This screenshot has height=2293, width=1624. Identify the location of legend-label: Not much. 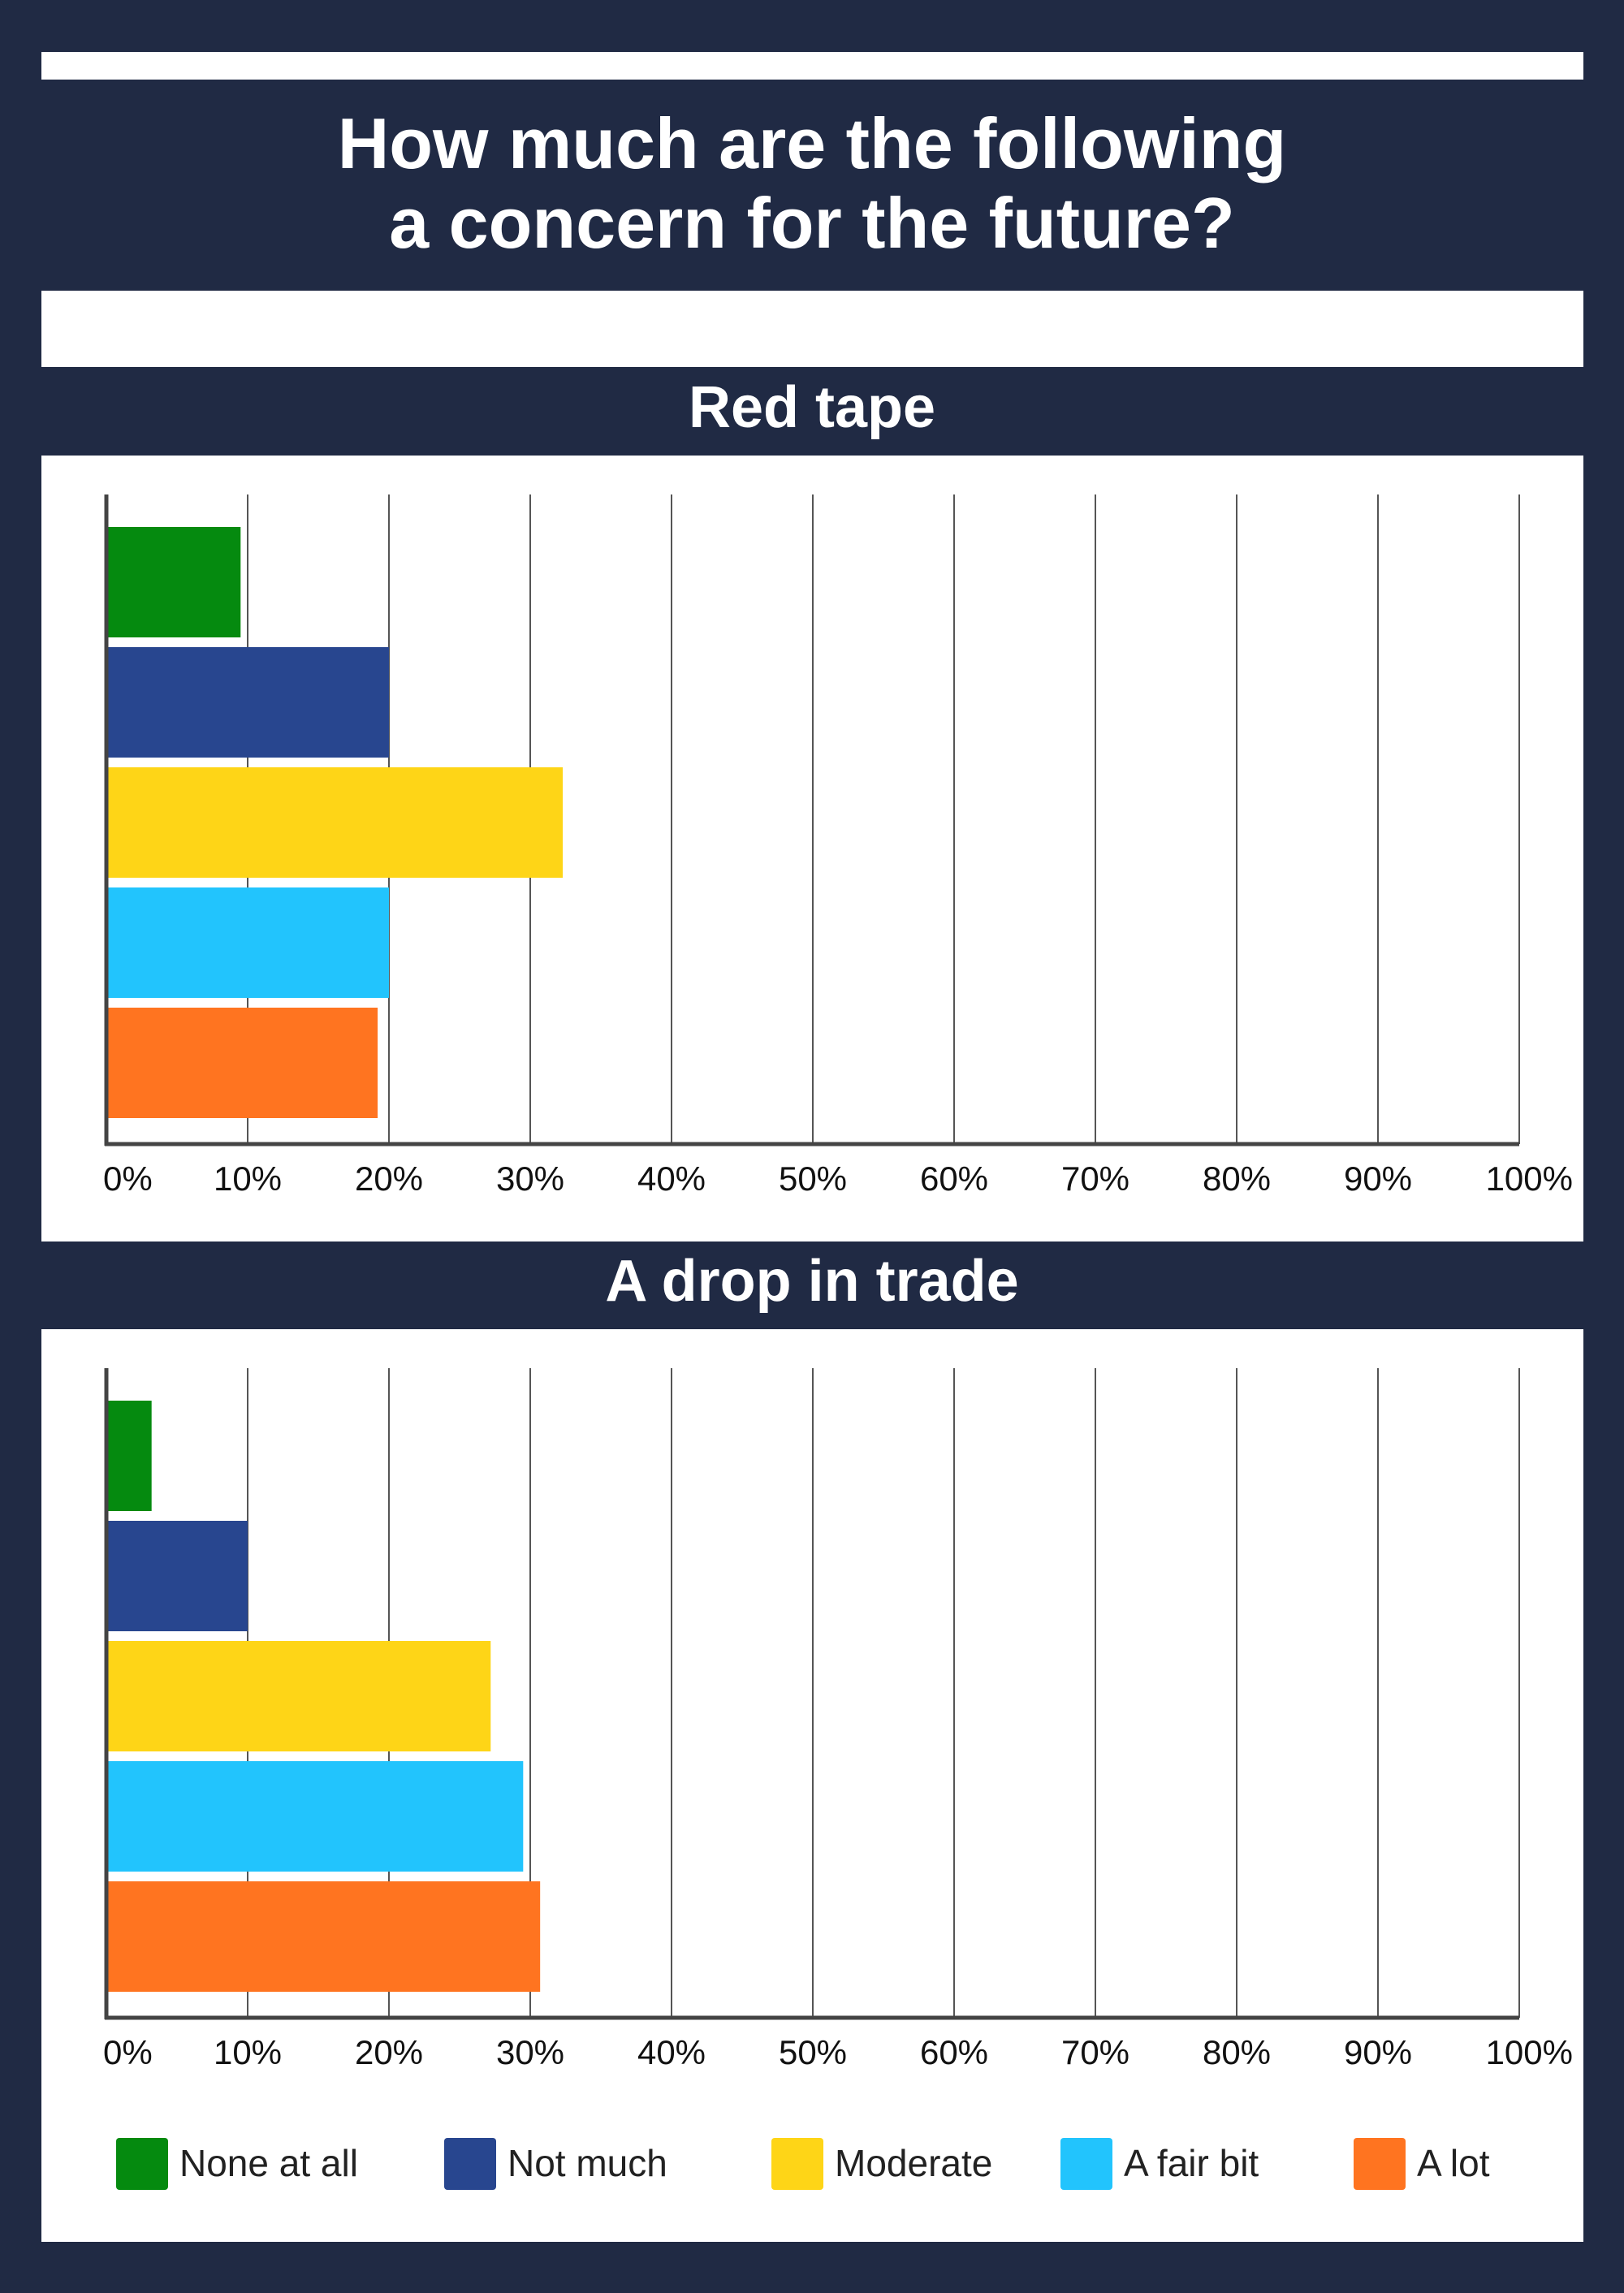
(588, 2163).